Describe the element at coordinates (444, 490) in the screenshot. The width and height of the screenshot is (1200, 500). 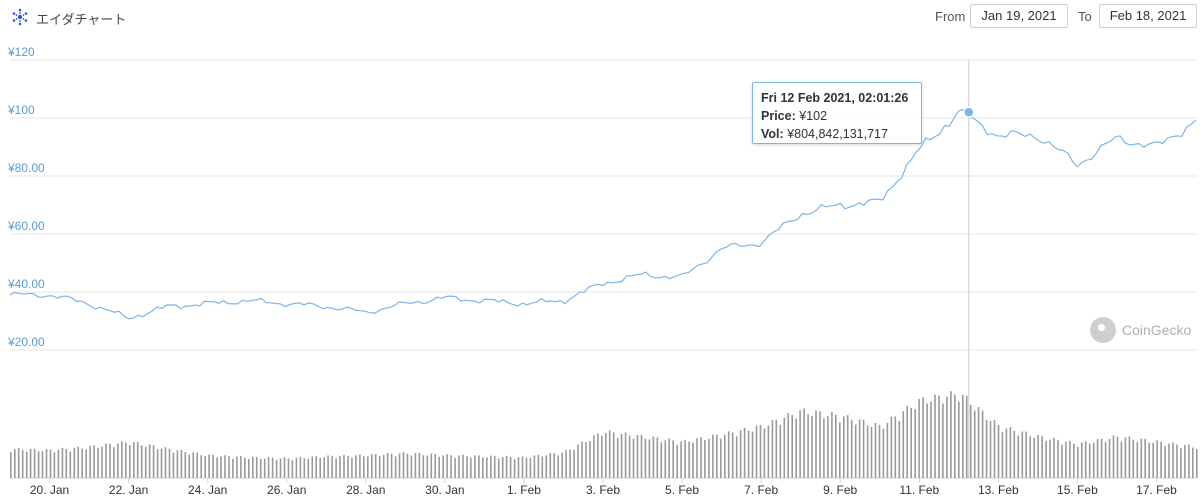
I see `x-tick-label: 30. Jan` at that location.